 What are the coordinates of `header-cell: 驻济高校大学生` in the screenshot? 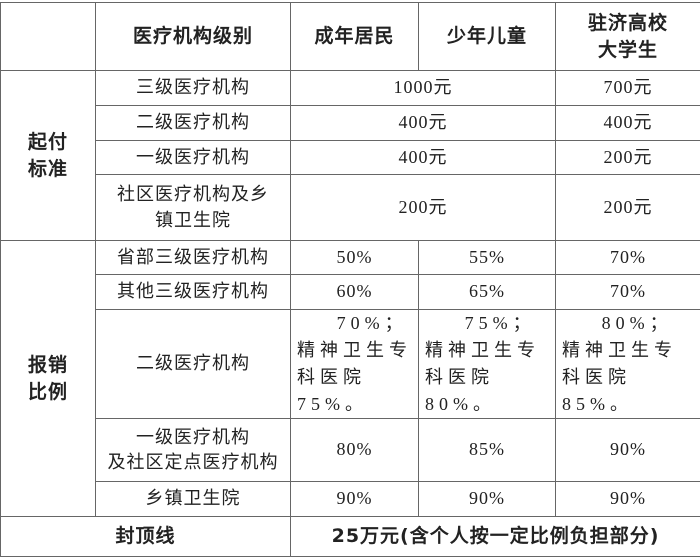 It's located at (628, 37).